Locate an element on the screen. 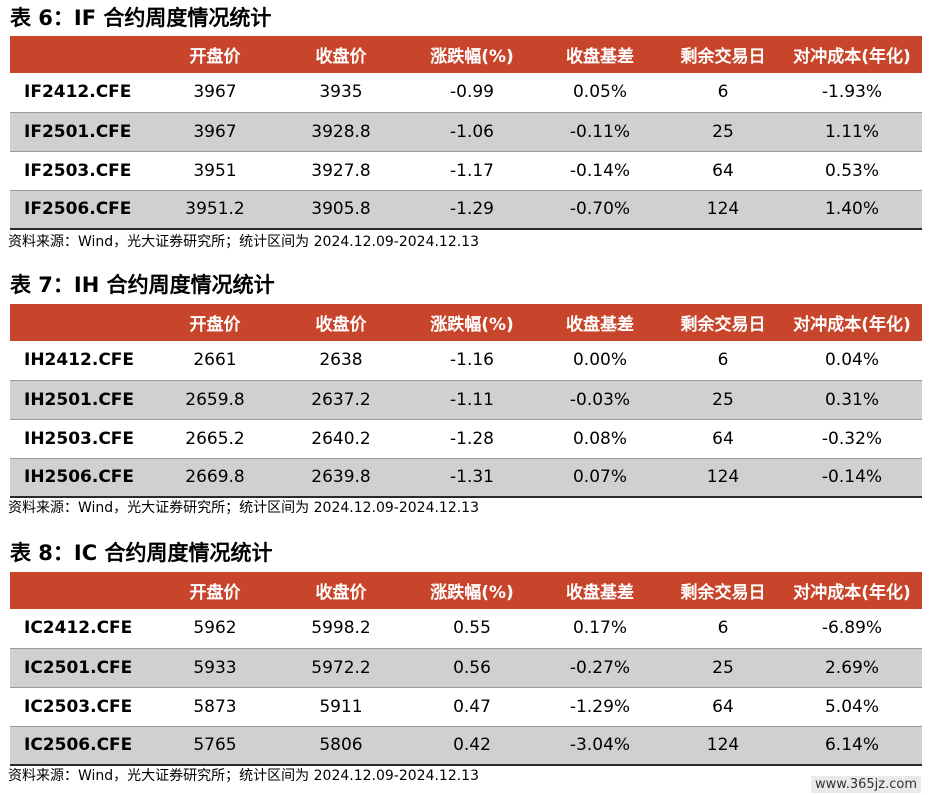 The image size is (935, 795). open-price: 2659.8 is located at coordinates (215, 400).